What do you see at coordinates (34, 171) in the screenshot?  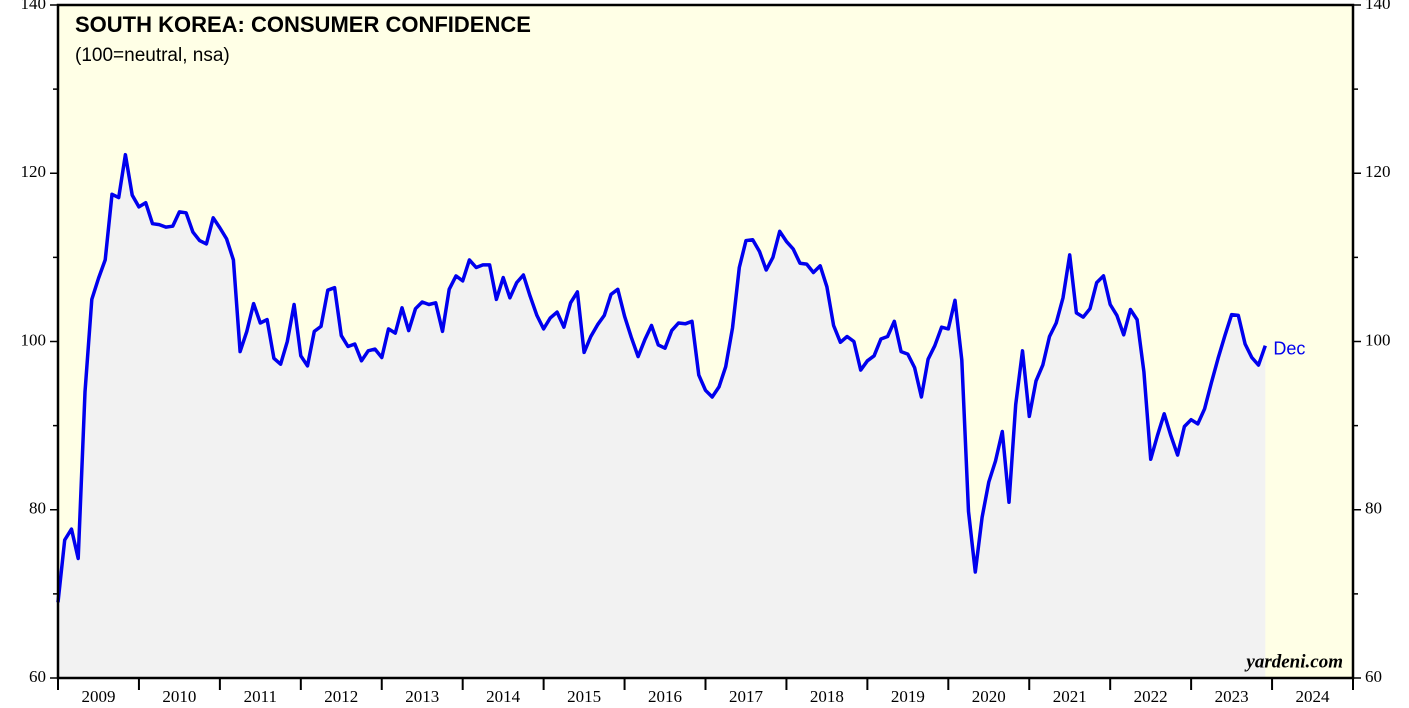 I see `y-tick-label: 120` at bounding box center [34, 171].